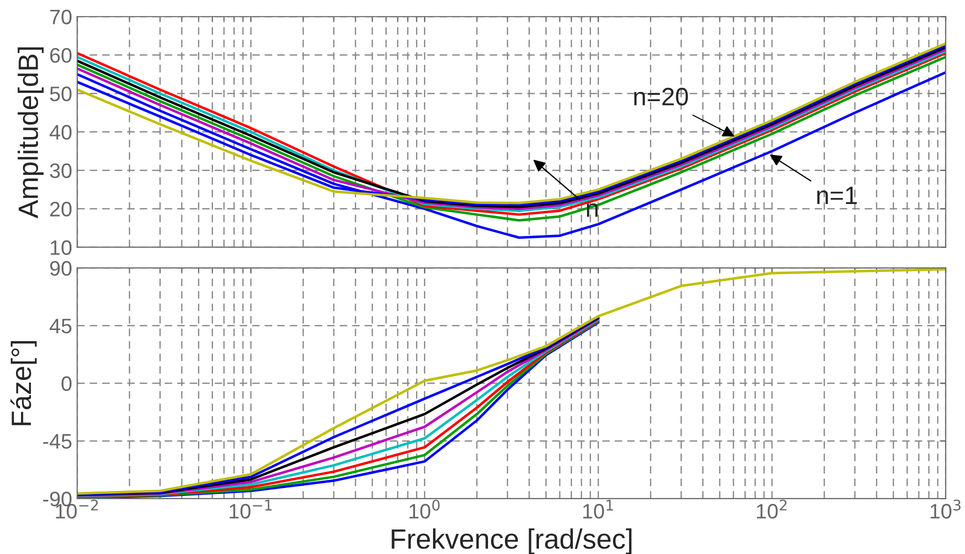 This screenshot has width=965, height=554. I want to click on y-tick-label: 60, so click(61, 55).